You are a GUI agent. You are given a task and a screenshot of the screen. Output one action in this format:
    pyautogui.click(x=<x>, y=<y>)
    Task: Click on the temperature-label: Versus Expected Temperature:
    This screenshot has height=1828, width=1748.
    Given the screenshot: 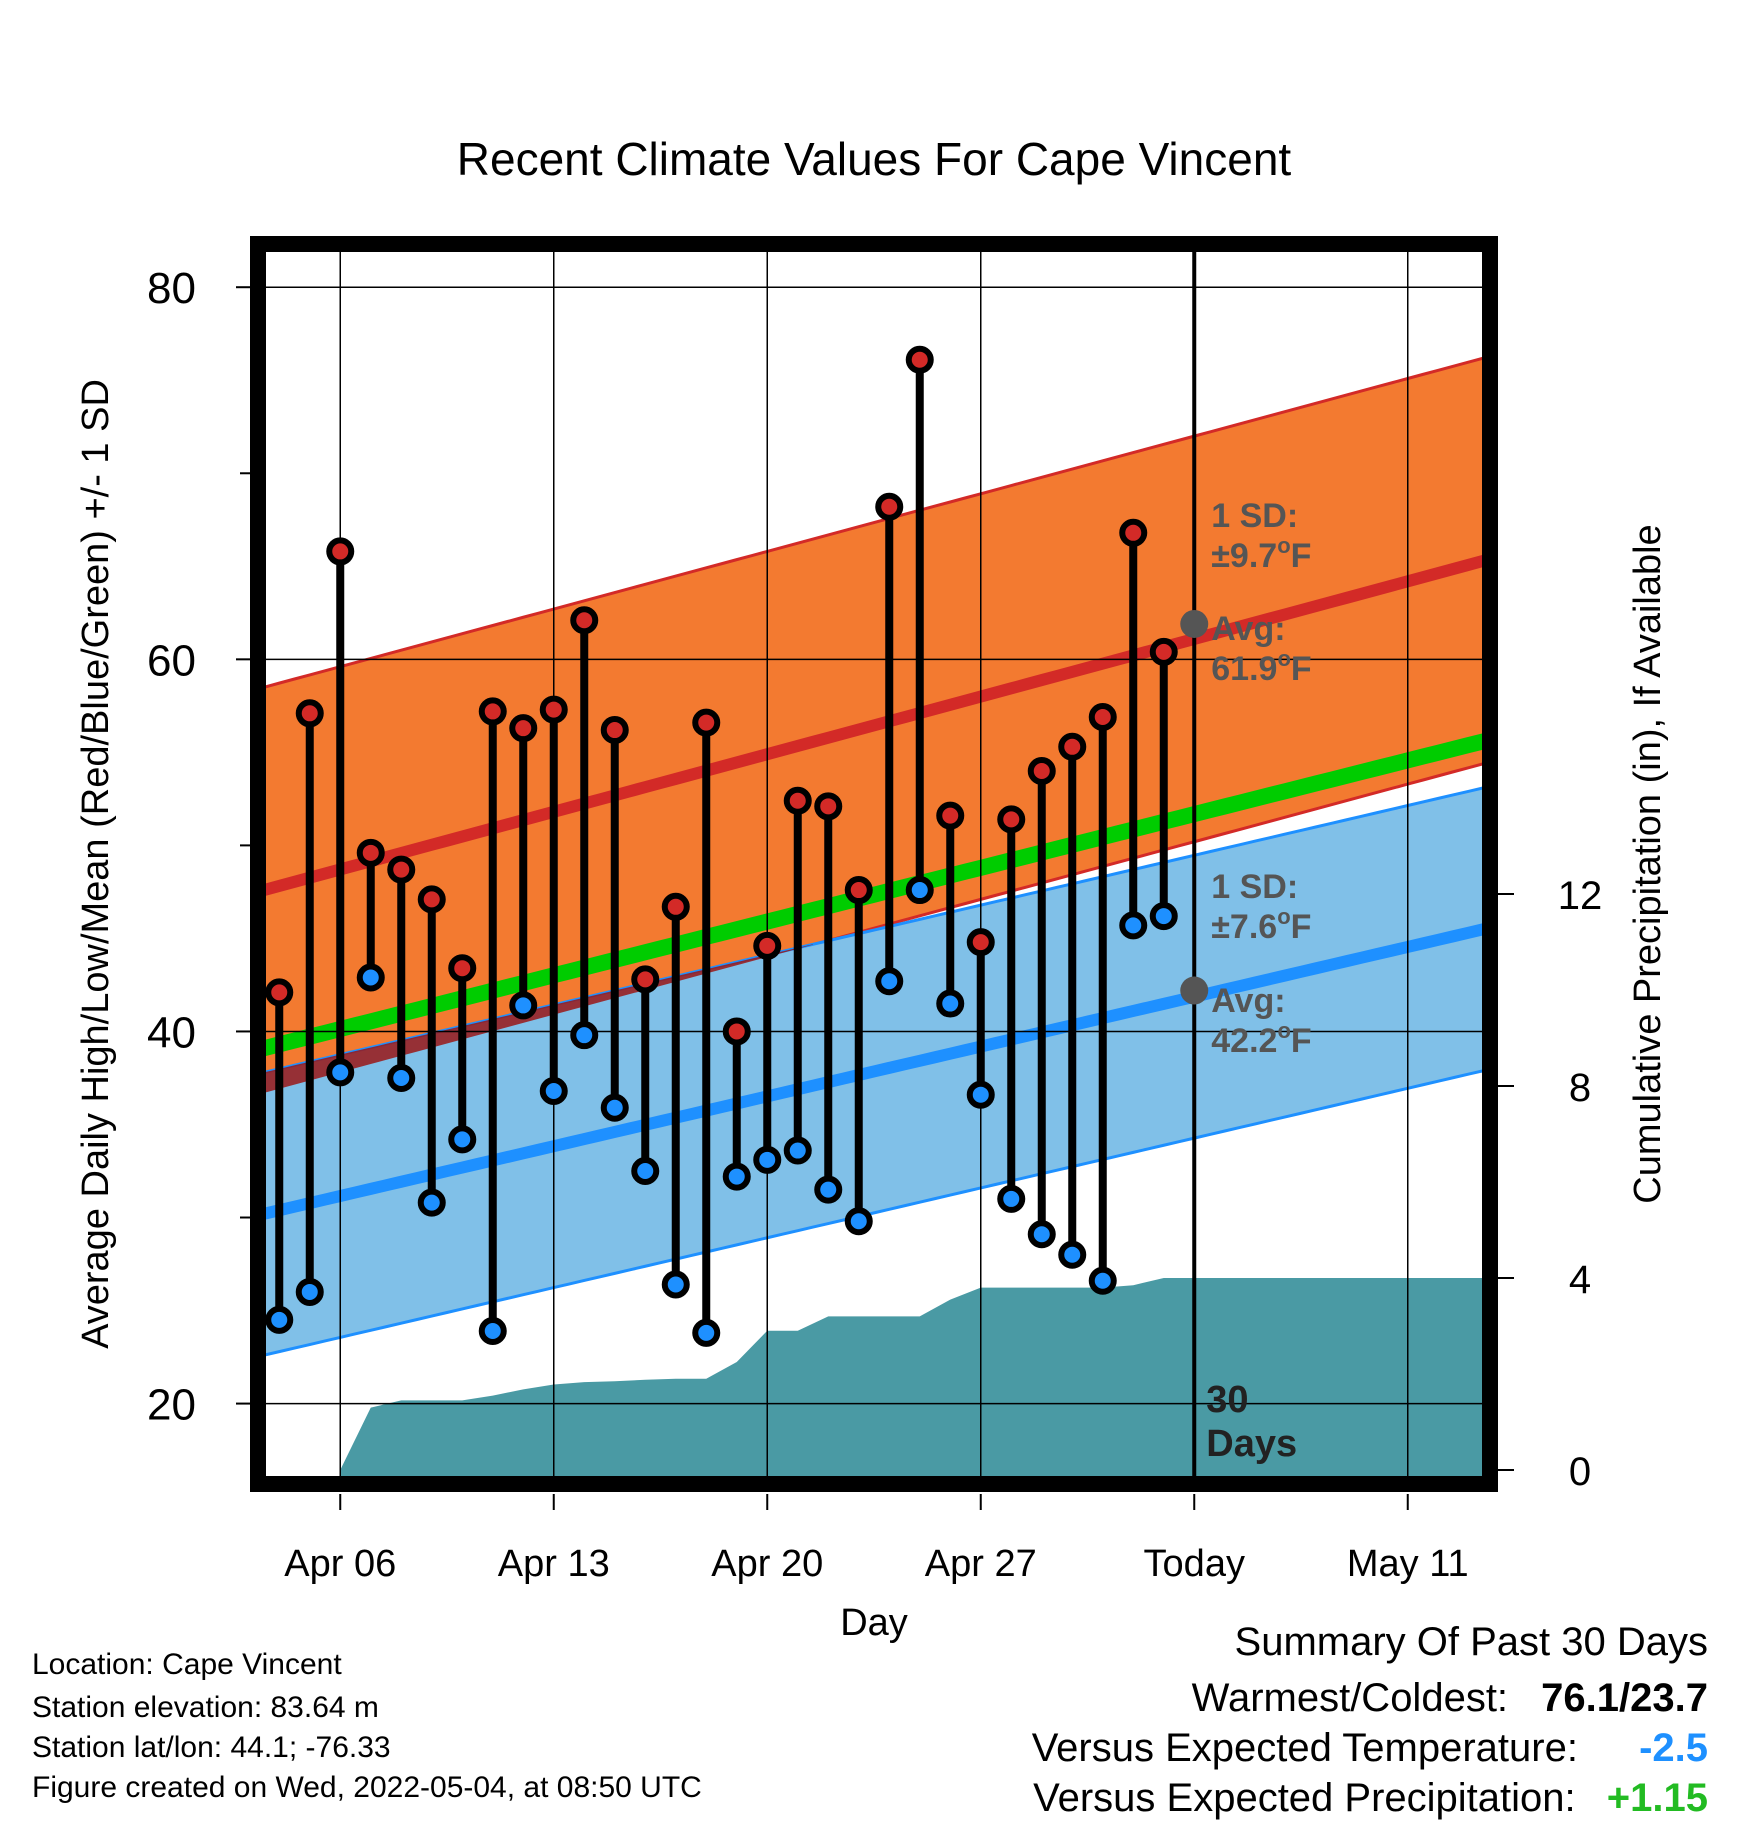 What is the action you would take?
    pyautogui.click(x=1304, y=1748)
    